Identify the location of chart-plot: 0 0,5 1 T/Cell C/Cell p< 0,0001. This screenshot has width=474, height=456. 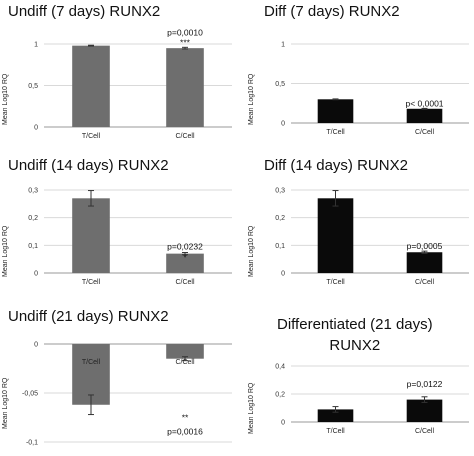
(372, 89).